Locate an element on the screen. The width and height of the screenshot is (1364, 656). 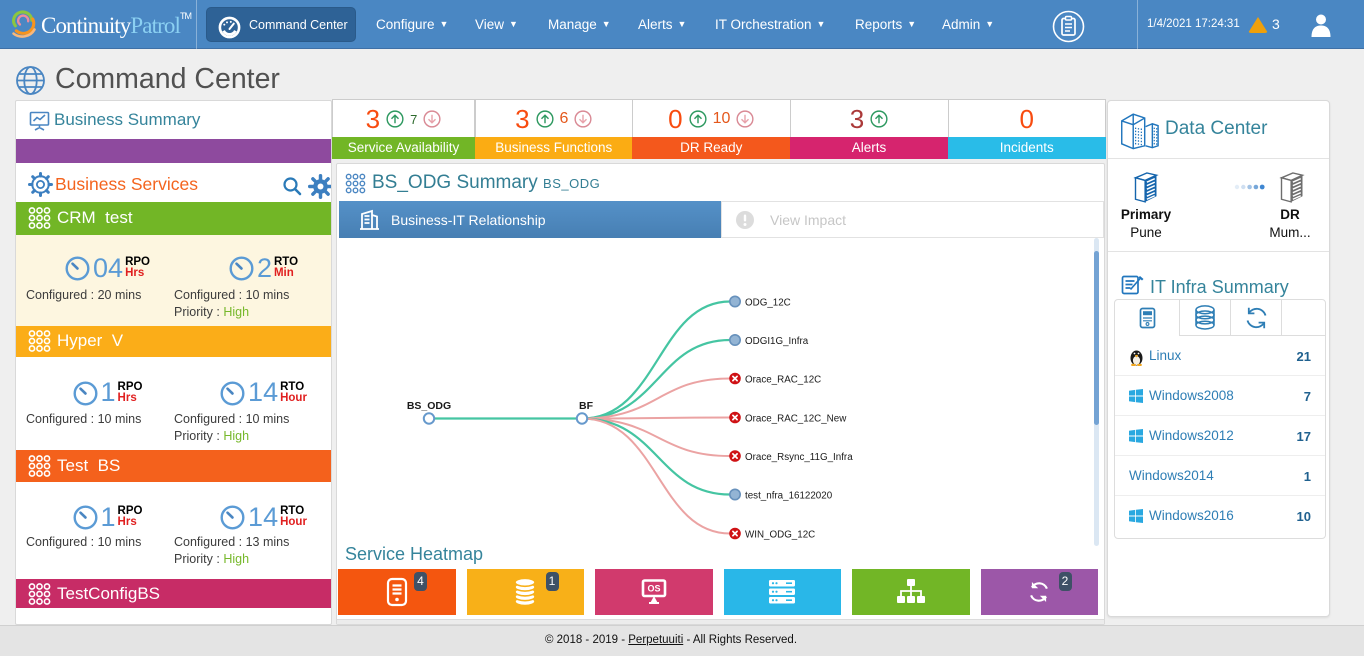
svg-text: Orace_RAC_12C is located at coordinates (783, 380).